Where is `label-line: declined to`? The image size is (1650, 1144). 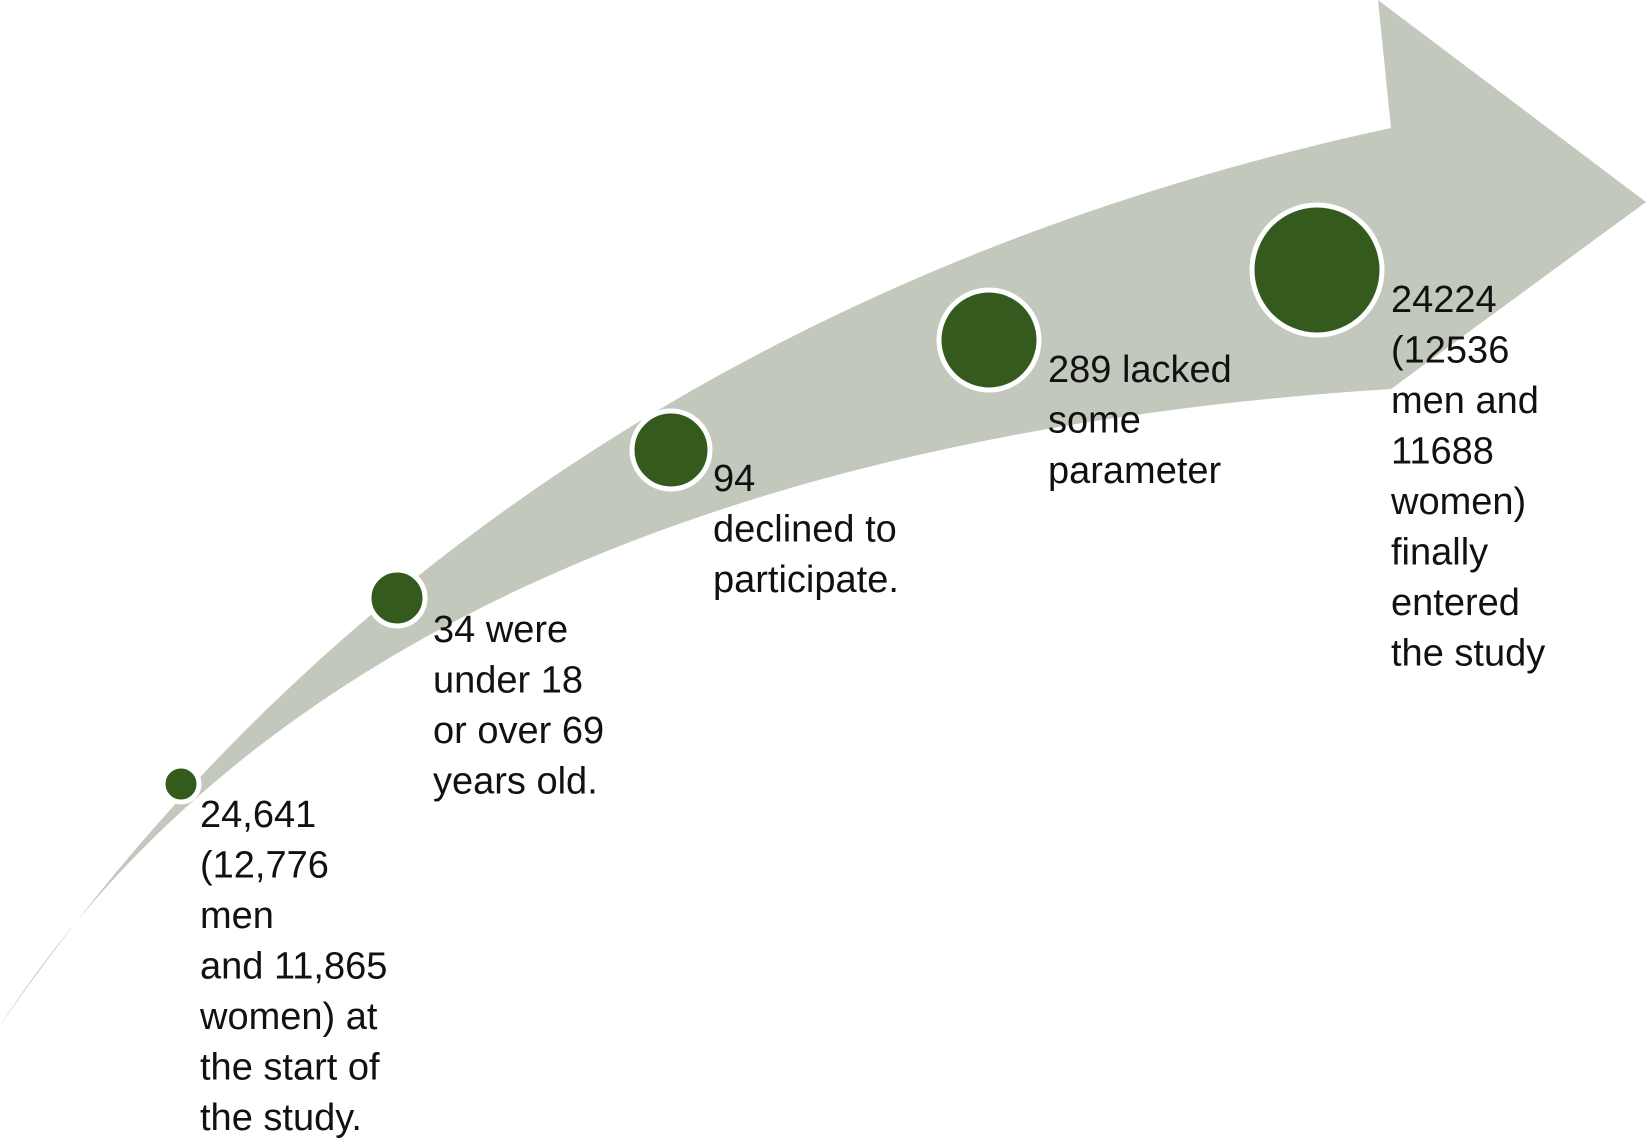
label-line: declined to is located at coordinates (805, 530).